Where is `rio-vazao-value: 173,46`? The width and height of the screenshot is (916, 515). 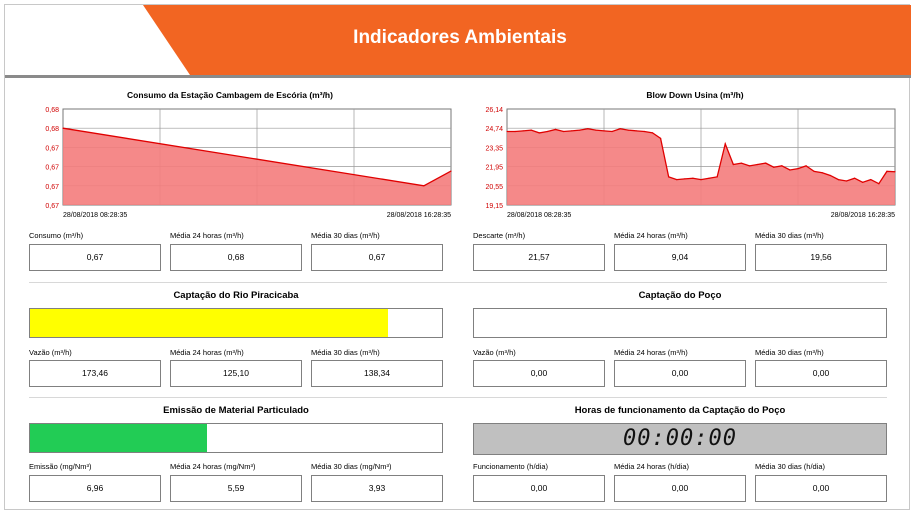
rio-vazao-value: 173,46 is located at coordinates (95, 373).